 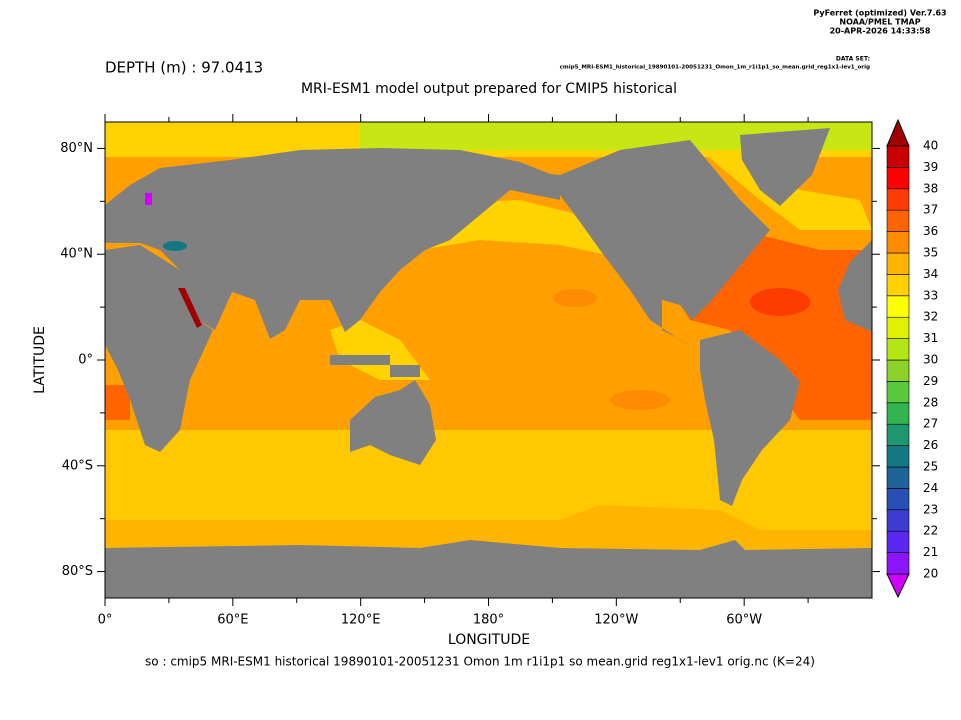 I want to click on x-tick-label: 120°W, so click(x=616, y=620).